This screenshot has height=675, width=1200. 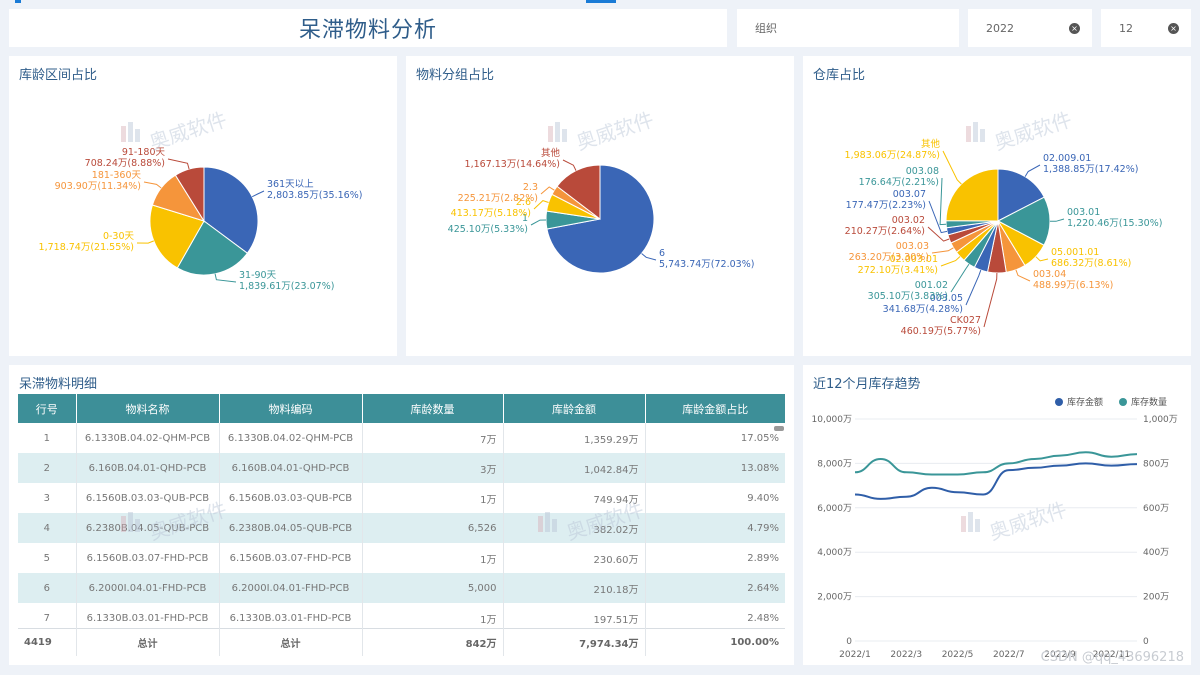 I want to click on top-accent-left, so click(x=18, y=1).